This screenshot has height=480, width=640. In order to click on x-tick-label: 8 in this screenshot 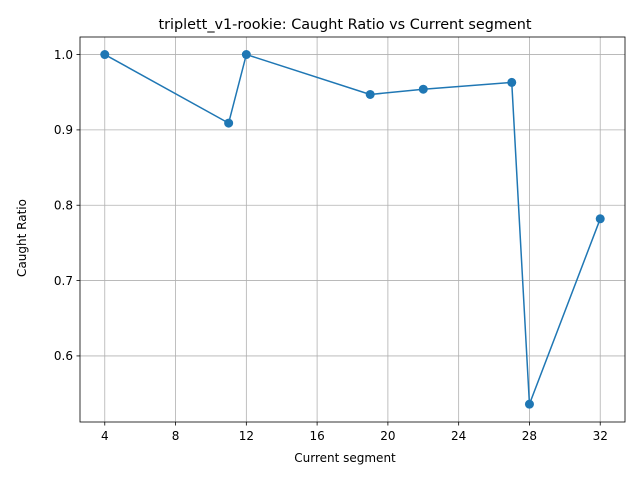, I will do `click(176, 436)`.